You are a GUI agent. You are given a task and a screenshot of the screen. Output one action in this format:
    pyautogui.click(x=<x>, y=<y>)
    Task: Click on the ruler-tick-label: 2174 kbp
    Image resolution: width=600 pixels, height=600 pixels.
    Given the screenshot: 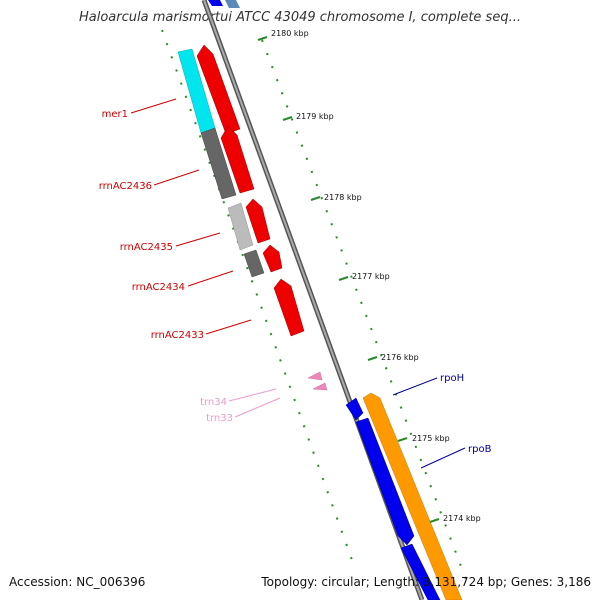 What is the action you would take?
    pyautogui.click(x=462, y=518)
    